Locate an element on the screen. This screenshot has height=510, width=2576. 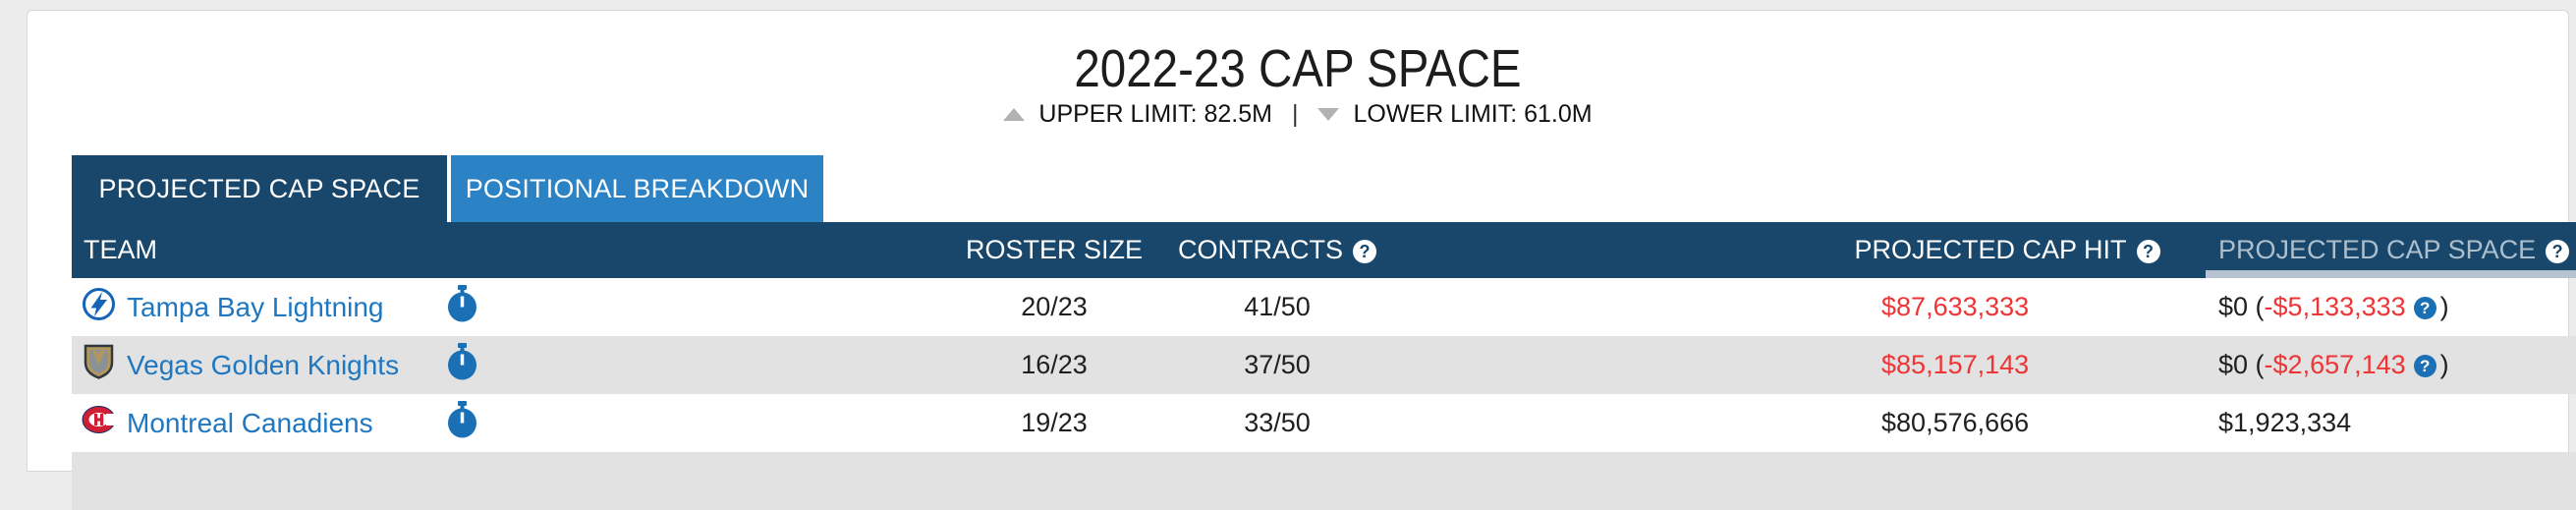
table-row: Tampa Bay Lightning 20/23 41/50 is located at coordinates (1324, 307).